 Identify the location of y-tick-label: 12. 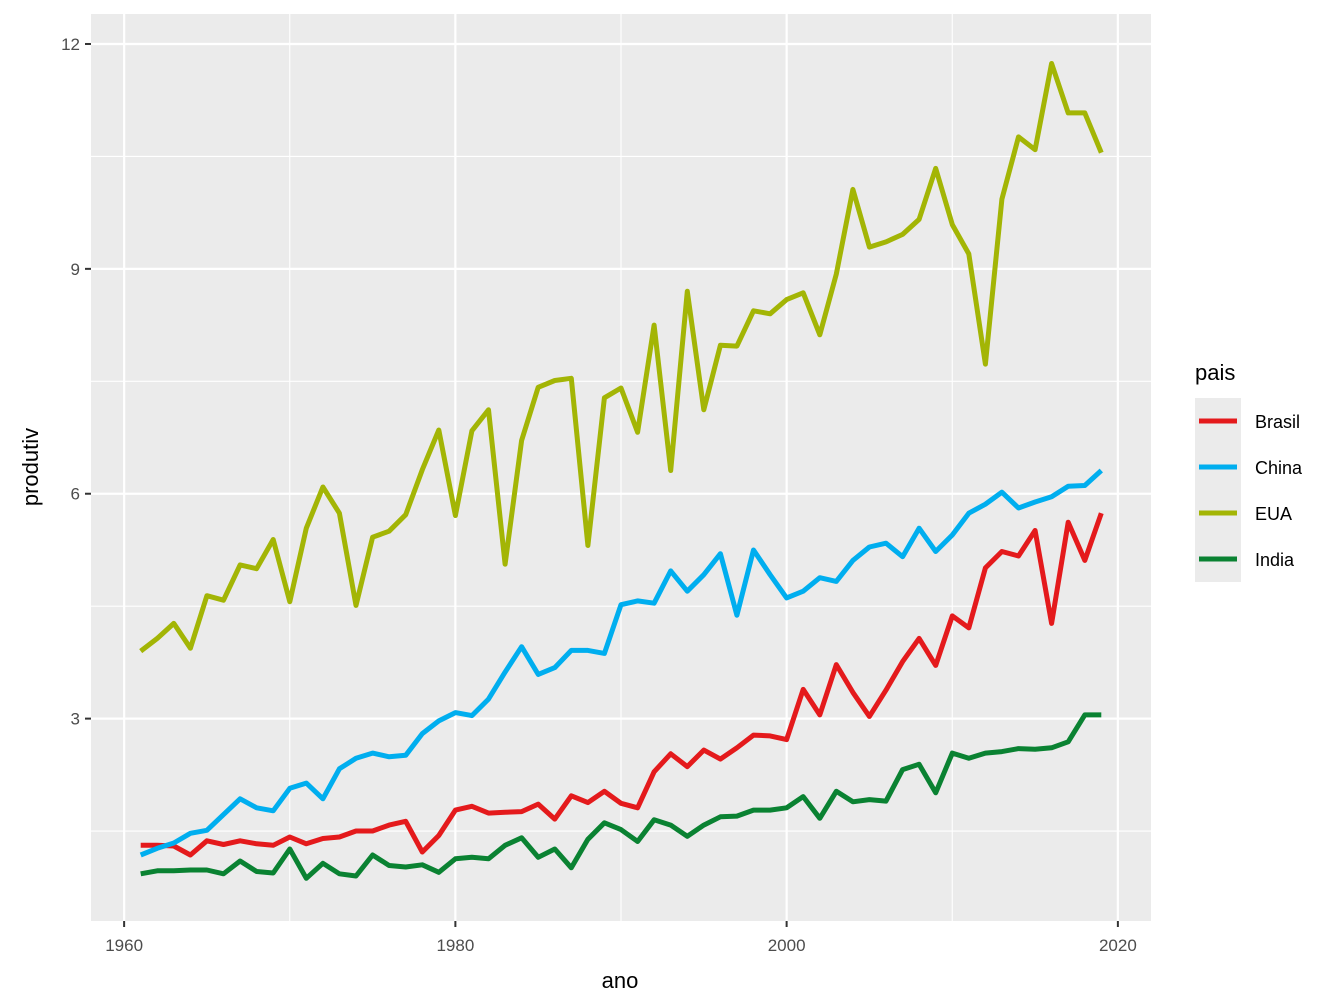
(70, 44).